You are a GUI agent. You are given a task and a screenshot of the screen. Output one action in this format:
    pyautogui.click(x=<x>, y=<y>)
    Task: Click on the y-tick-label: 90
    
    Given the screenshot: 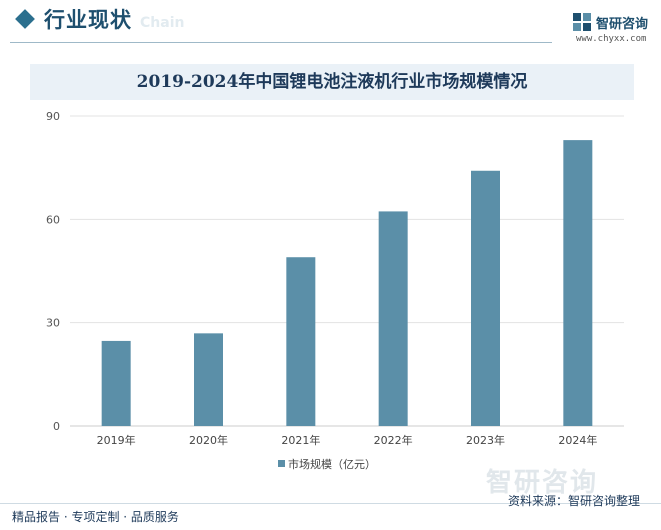 What is the action you would take?
    pyautogui.click(x=53, y=116)
    